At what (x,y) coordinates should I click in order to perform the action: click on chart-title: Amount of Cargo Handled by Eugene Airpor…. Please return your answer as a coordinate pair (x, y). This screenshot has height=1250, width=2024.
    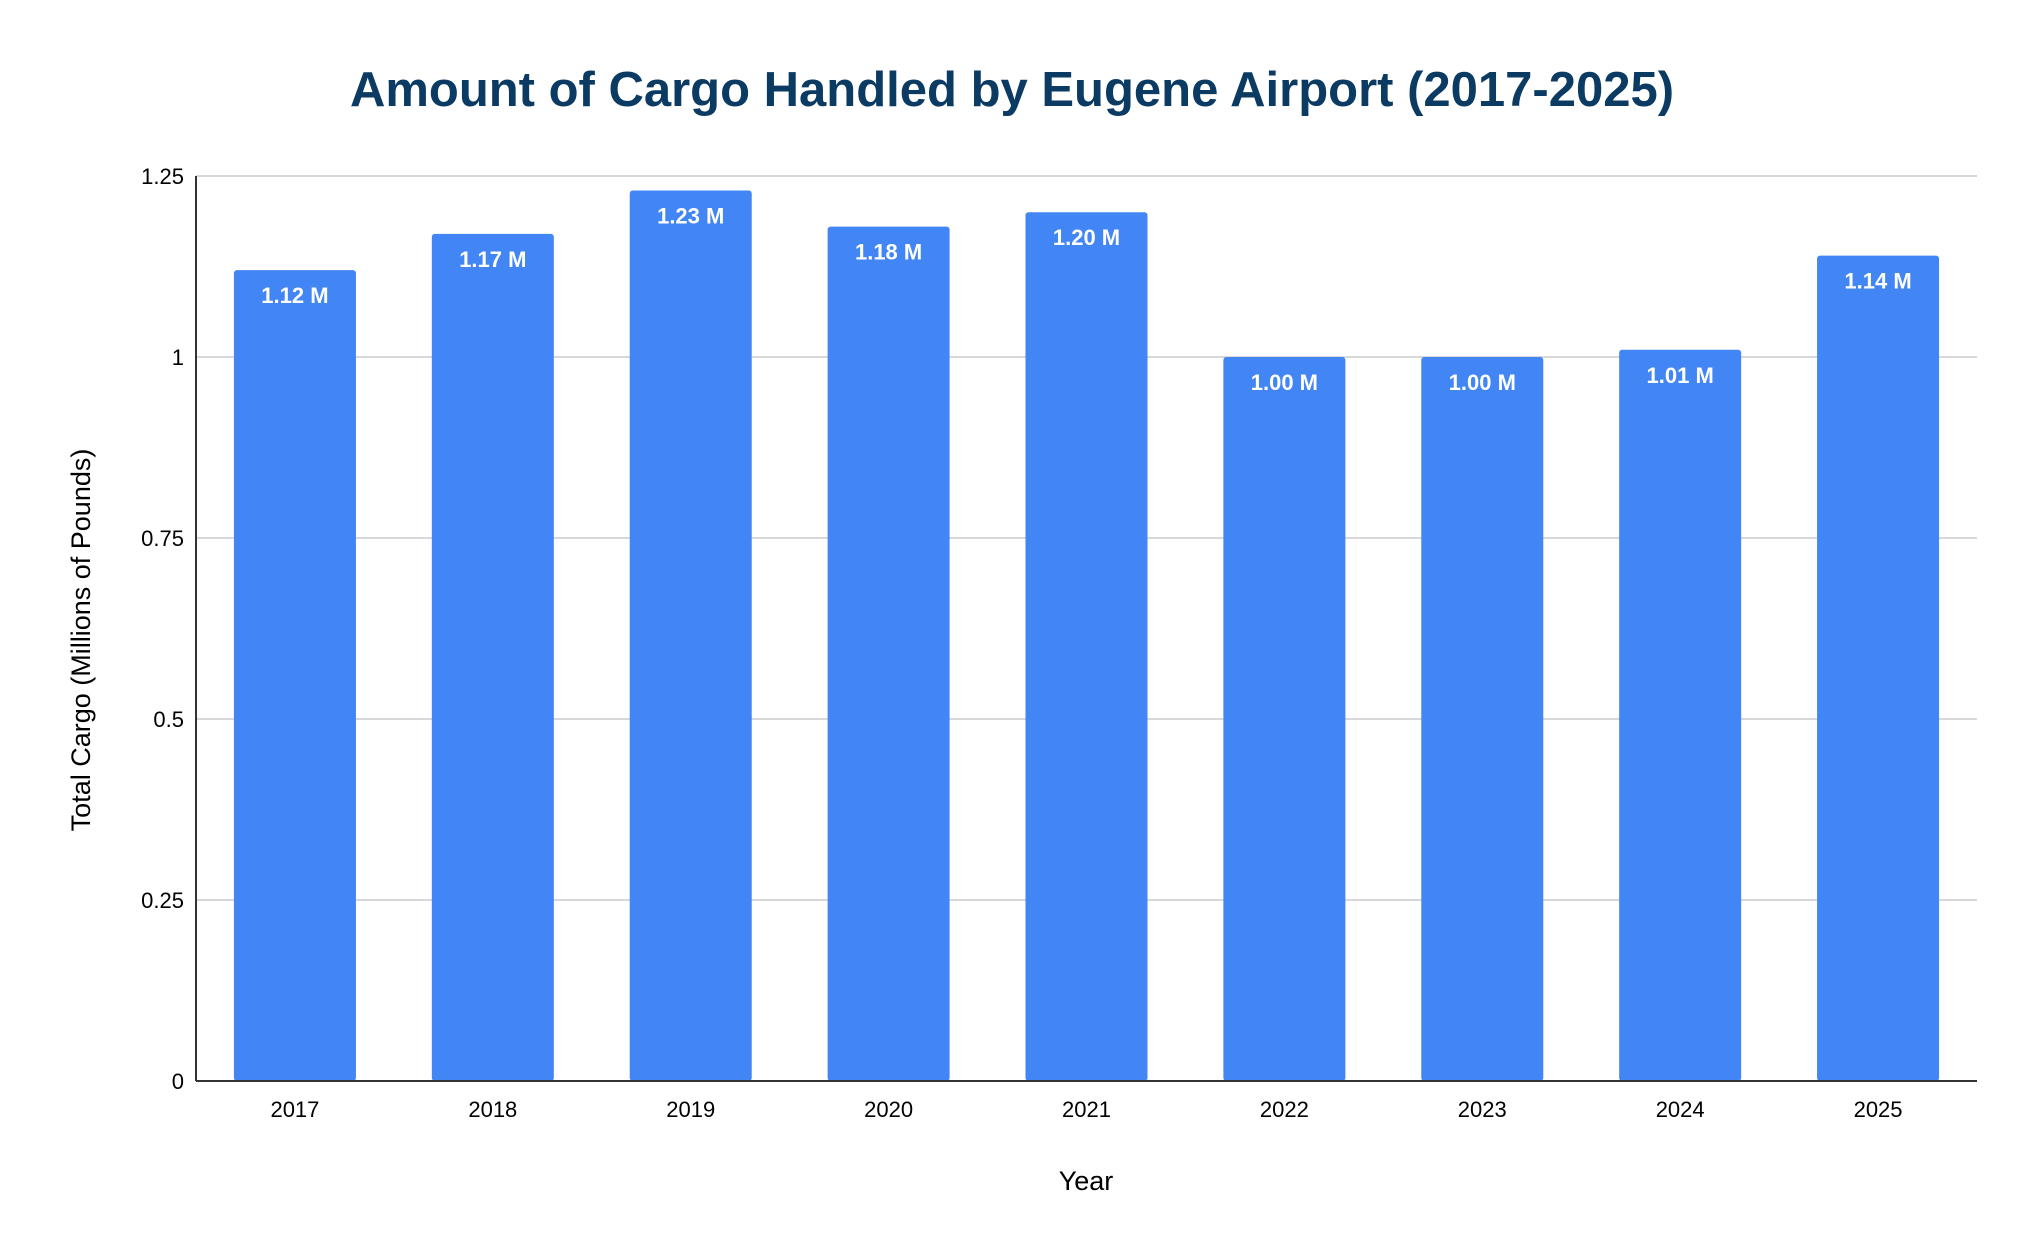
    Looking at the image, I should click on (1012, 90).